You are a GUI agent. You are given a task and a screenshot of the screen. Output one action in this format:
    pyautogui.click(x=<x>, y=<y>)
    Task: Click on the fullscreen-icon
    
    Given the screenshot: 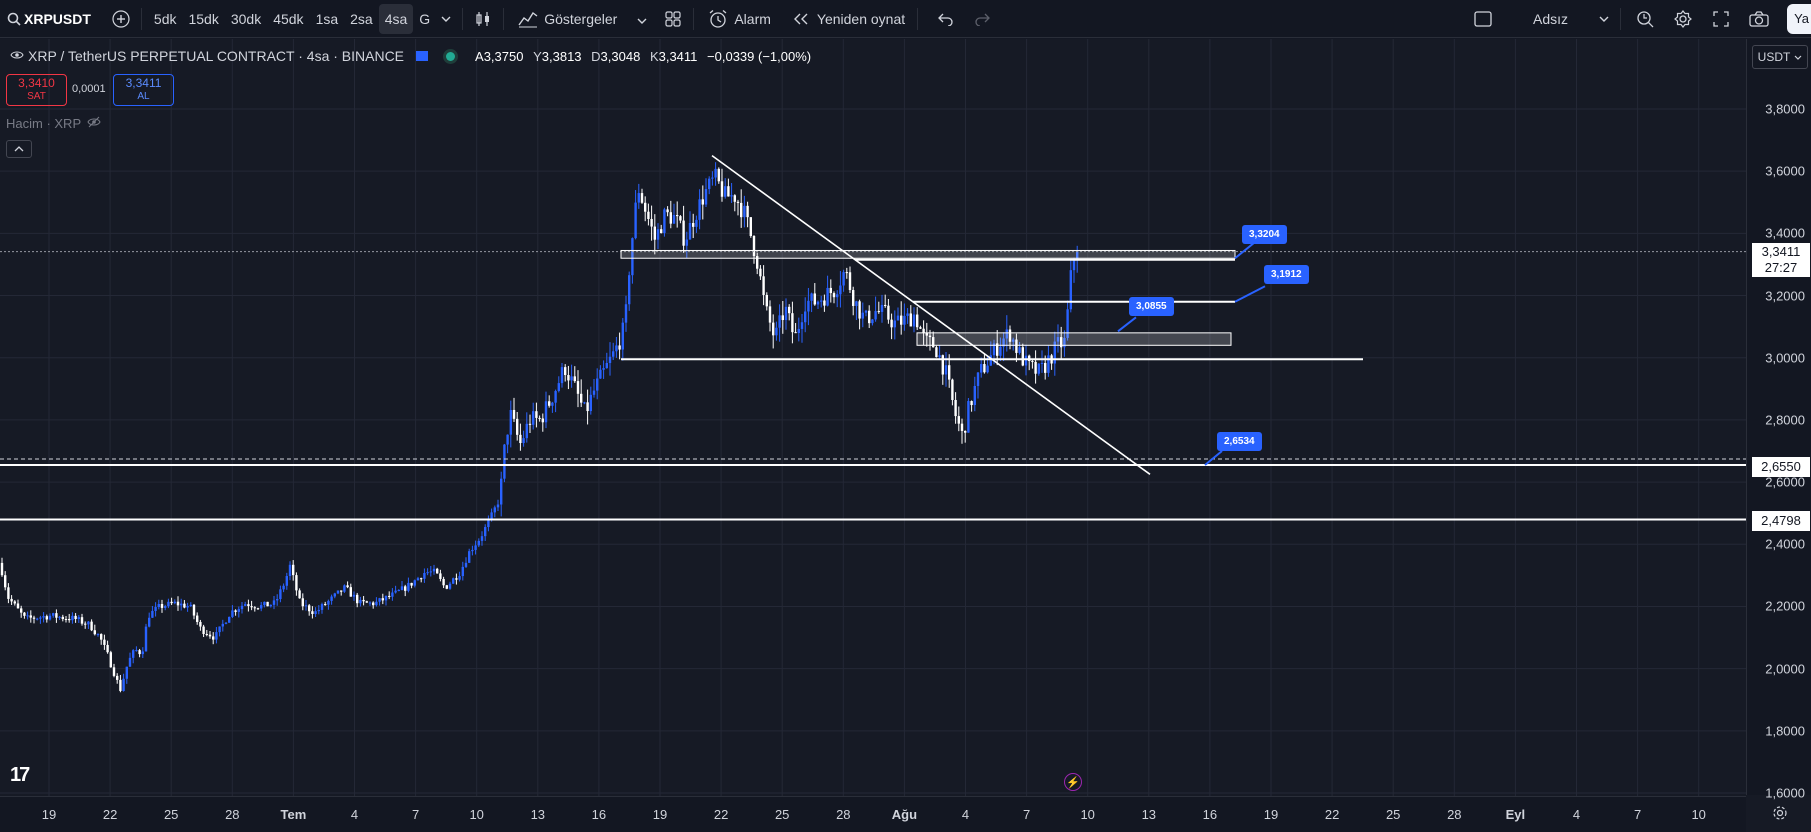 What is the action you would take?
    pyautogui.click(x=1721, y=19)
    